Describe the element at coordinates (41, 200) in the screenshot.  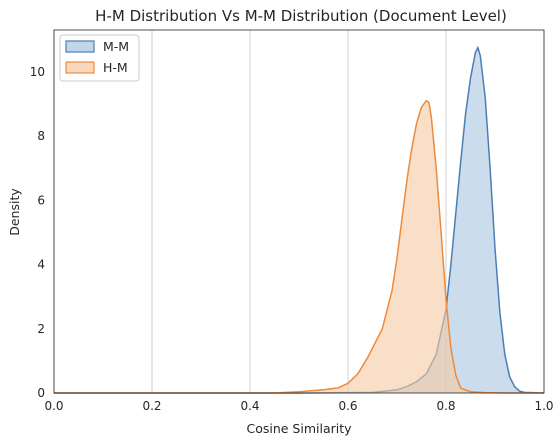
I see `y-tick-label-3: 6` at that location.